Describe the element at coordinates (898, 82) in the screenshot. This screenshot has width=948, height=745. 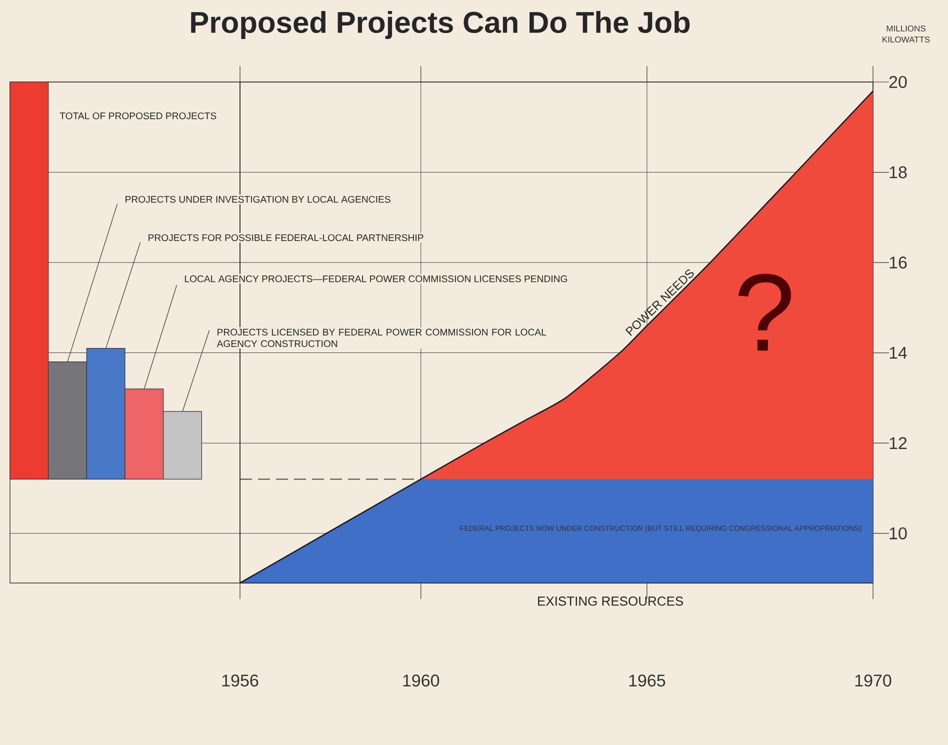
I see `y-tick-label: 20` at that location.